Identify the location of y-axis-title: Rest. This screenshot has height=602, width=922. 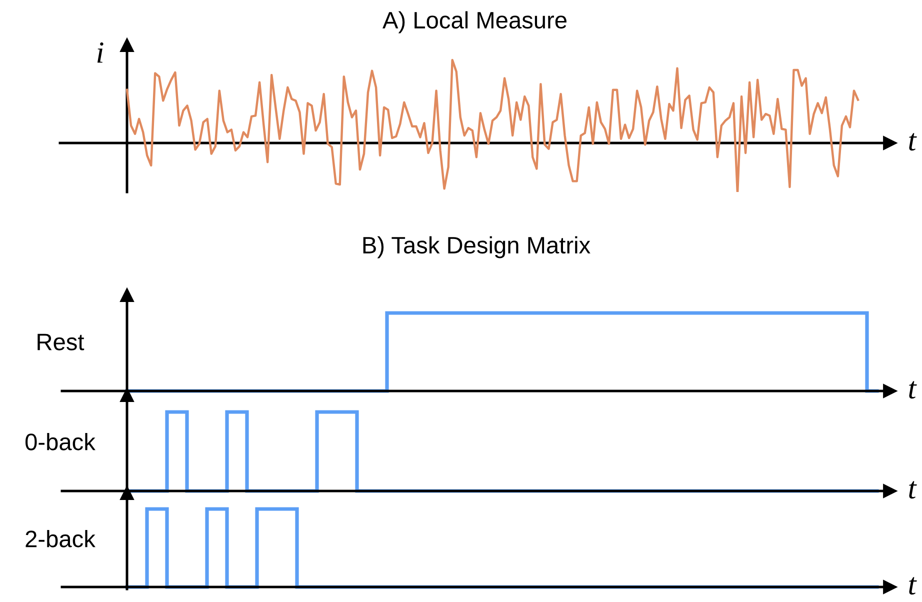
(61, 342).